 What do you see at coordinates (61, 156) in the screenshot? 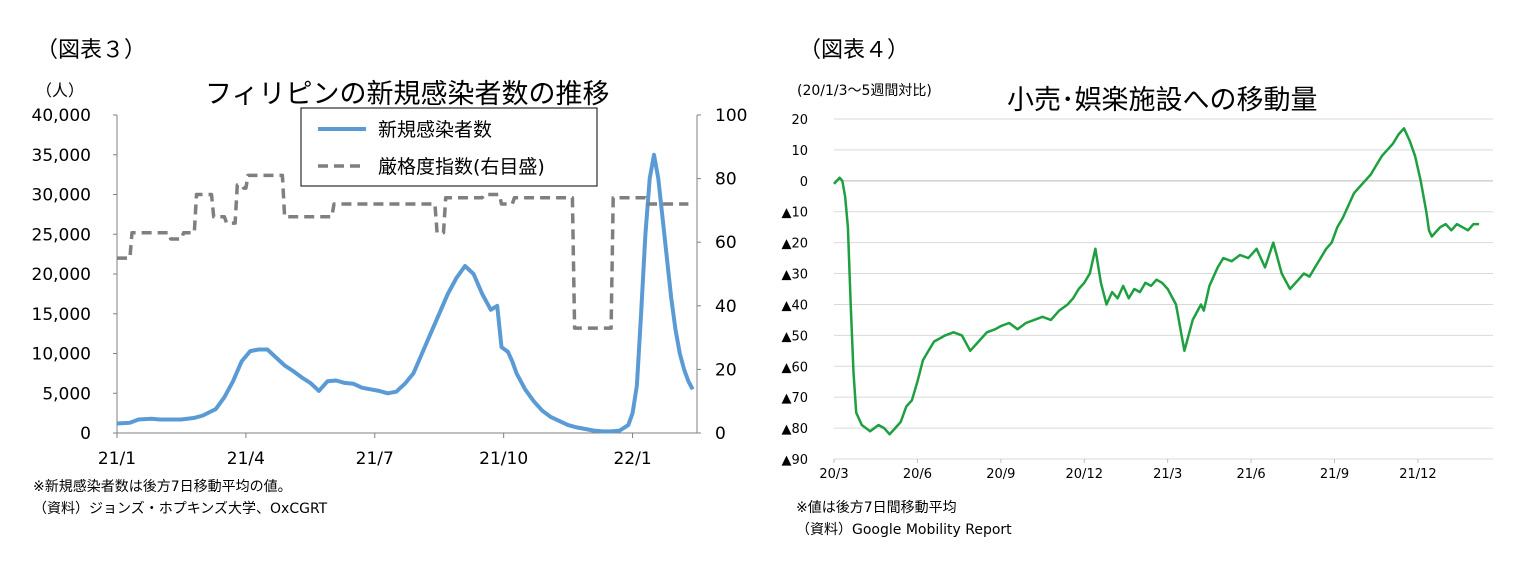
I see `y-left-tick-label: 35,000` at bounding box center [61, 156].